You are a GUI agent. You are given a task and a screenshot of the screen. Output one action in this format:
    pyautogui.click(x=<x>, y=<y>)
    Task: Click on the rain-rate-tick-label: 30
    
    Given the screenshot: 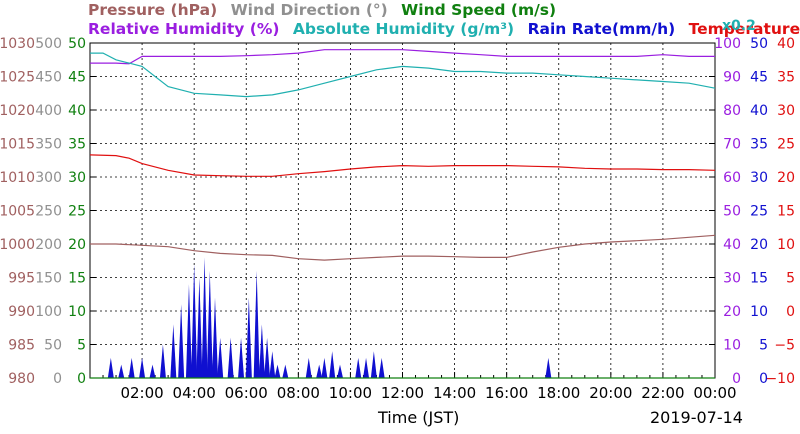 What is the action you would take?
    pyautogui.click(x=759, y=178)
    